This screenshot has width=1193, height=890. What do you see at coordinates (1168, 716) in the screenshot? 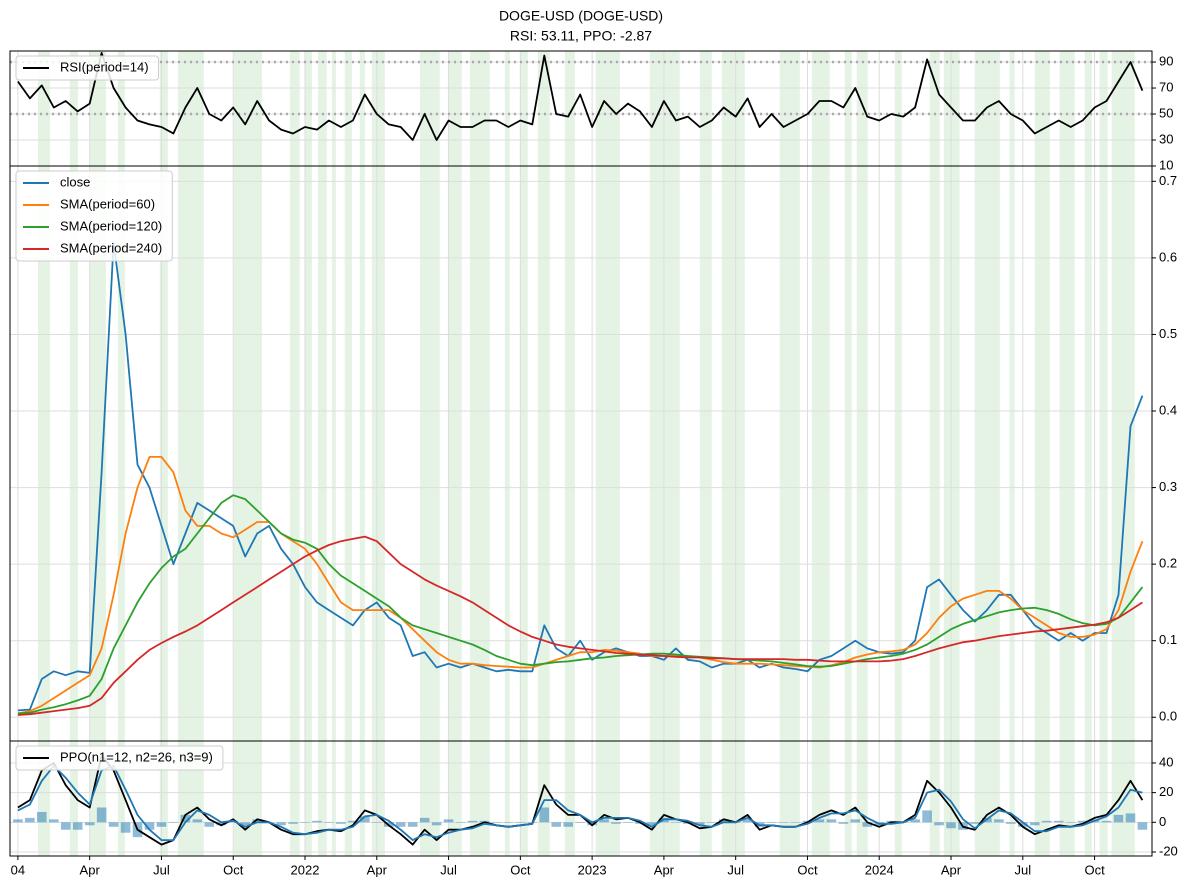
I see `y-tick-label: 0.0` at bounding box center [1168, 716].